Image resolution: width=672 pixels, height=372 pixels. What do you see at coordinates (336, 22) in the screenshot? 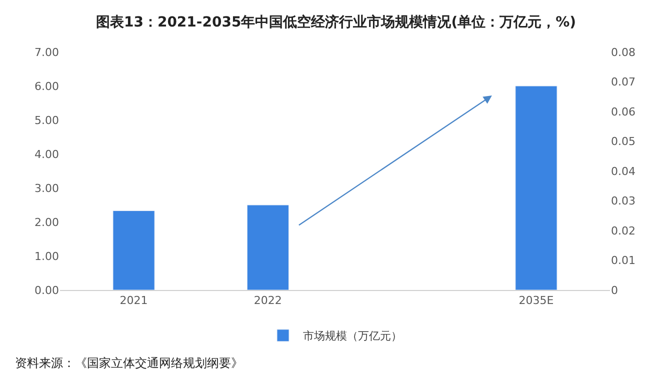
I see `chart-title: 图表13：2021-2035年中国低空经济行业市场规模情况(单位：万亿元，%)` at bounding box center [336, 22].